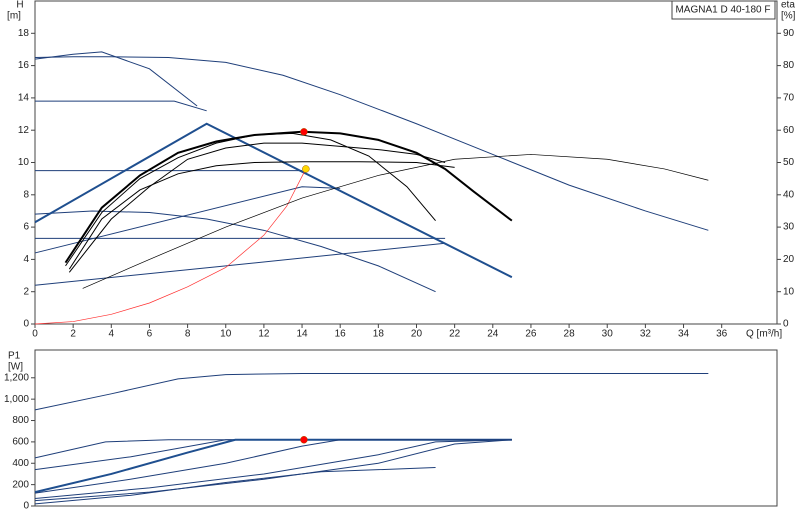 Image resolution: width=800 pixels, height=520 pixels. What do you see at coordinates (786, 324) in the screenshot?
I see `y2-tick-label: 0` at bounding box center [786, 324].